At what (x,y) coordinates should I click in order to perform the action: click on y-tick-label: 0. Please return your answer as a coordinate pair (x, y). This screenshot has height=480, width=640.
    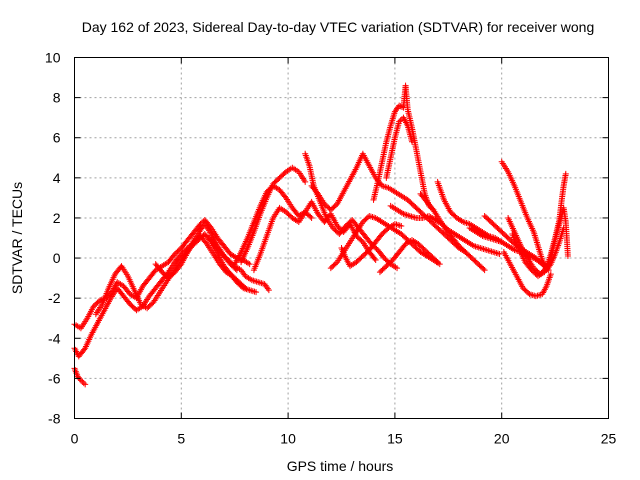
    Looking at the image, I should click on (57, 258).